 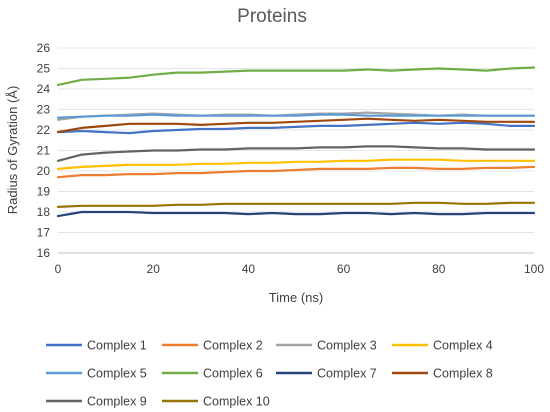 What do you see at coordinates (44, 48) in the screenshot?
I see `y-tick-label: 26` at bounding box center [44, 48].